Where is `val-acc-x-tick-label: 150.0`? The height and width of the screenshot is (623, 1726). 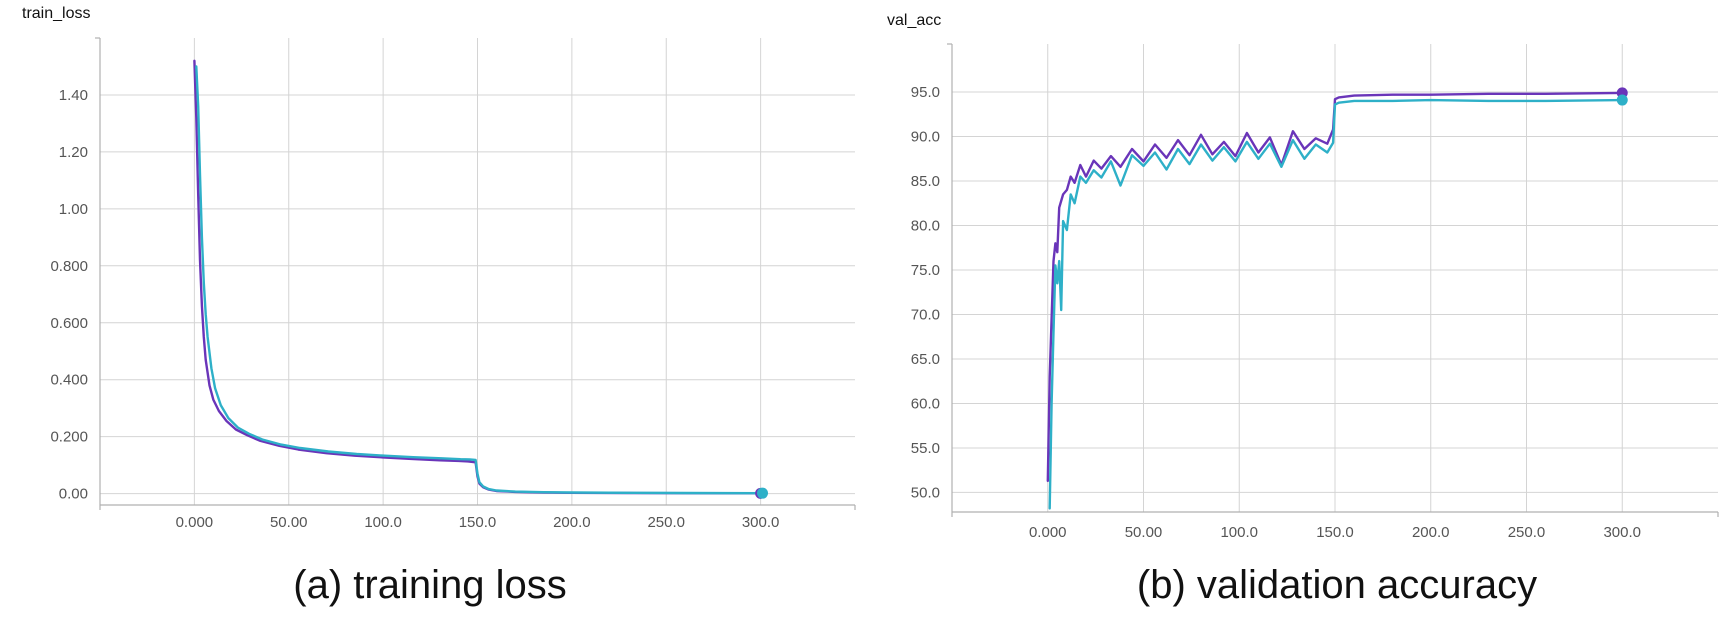 val-acc-x-tick-label: 150.0 is located at coordinates (1335, 532).